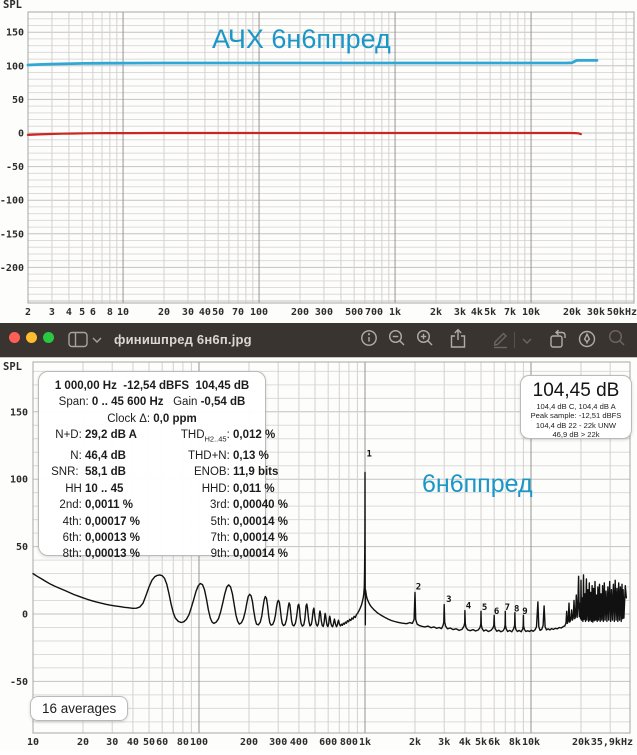  I want to click on svg-text: 7, so click(507, 608).